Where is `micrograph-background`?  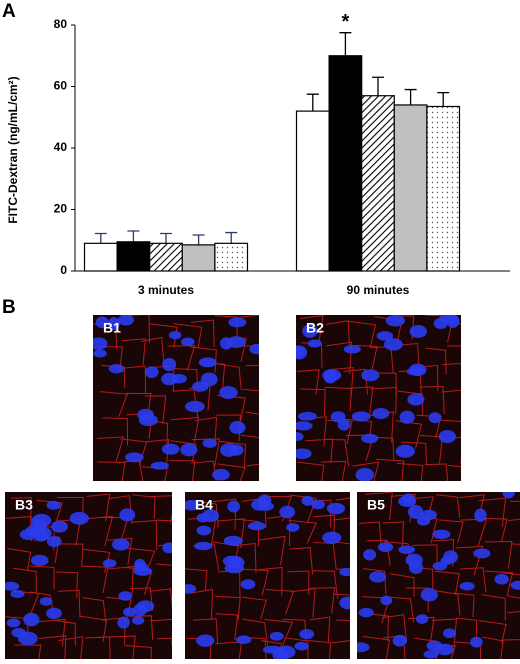
micrograph-background is located at coordinates (378, 398).